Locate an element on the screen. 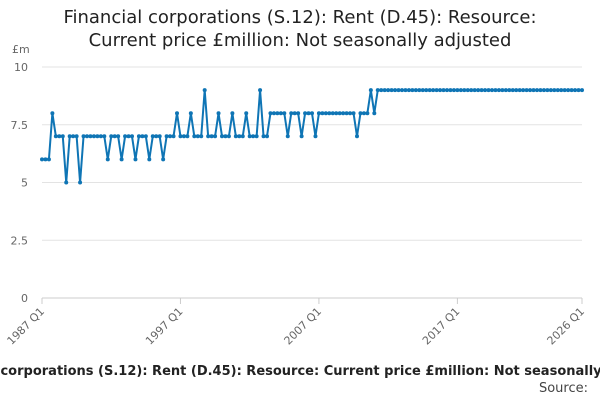 Image resolution: width=600 pixels, height=400 pixels. y-tick-label: 0 is located at coordinates (24, 298).